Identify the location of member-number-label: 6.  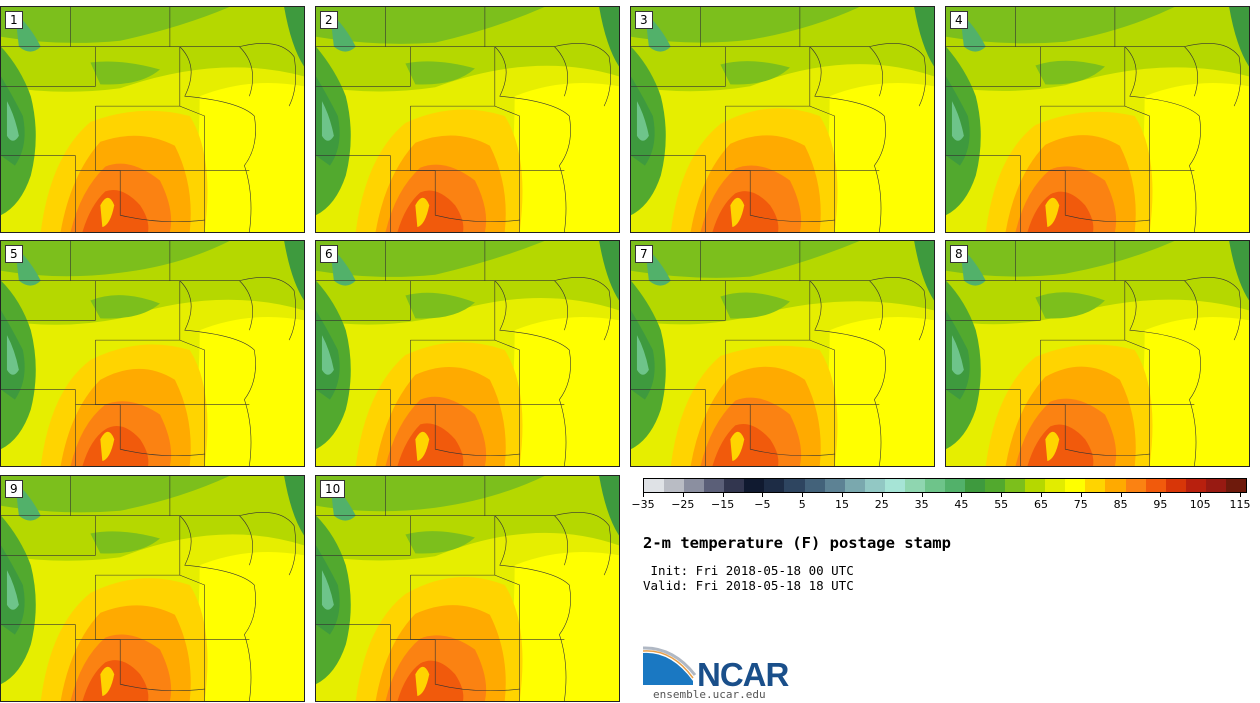
(329, 254).